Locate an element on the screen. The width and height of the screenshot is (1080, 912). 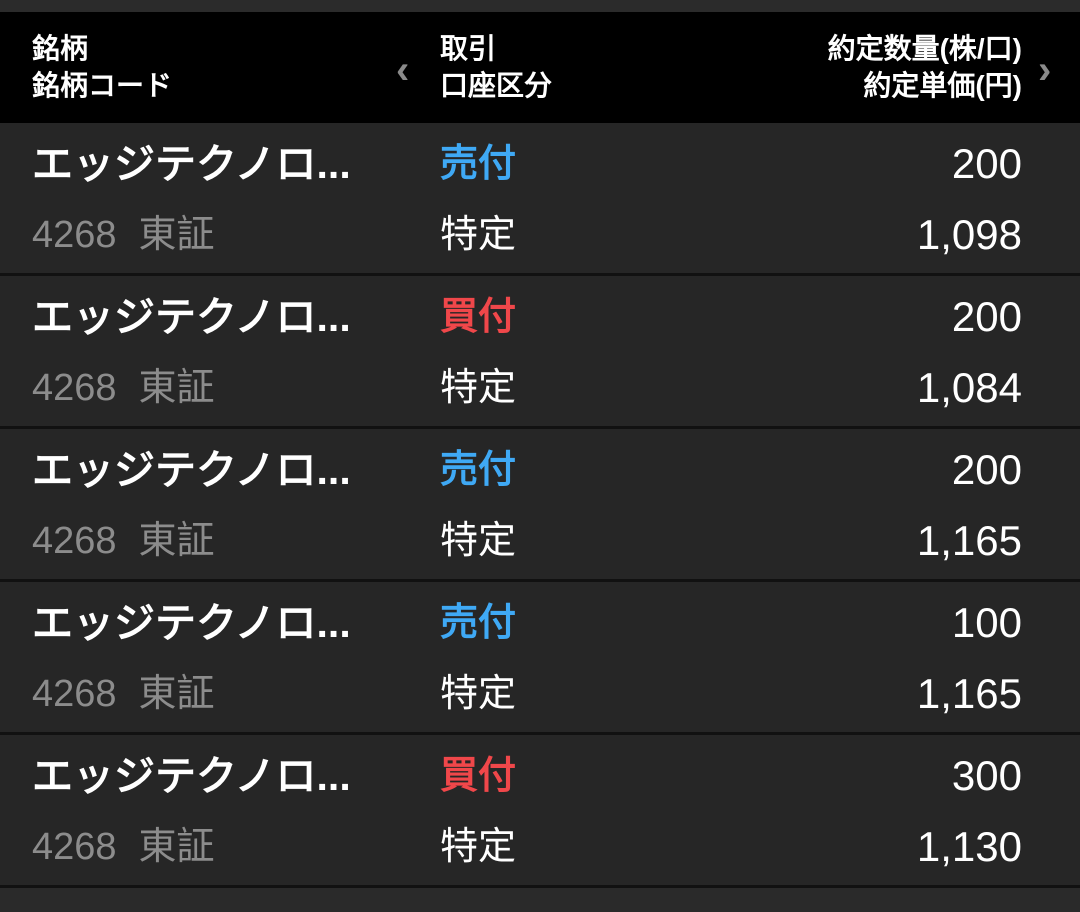
top-strip is located at coordinates (540, 6).